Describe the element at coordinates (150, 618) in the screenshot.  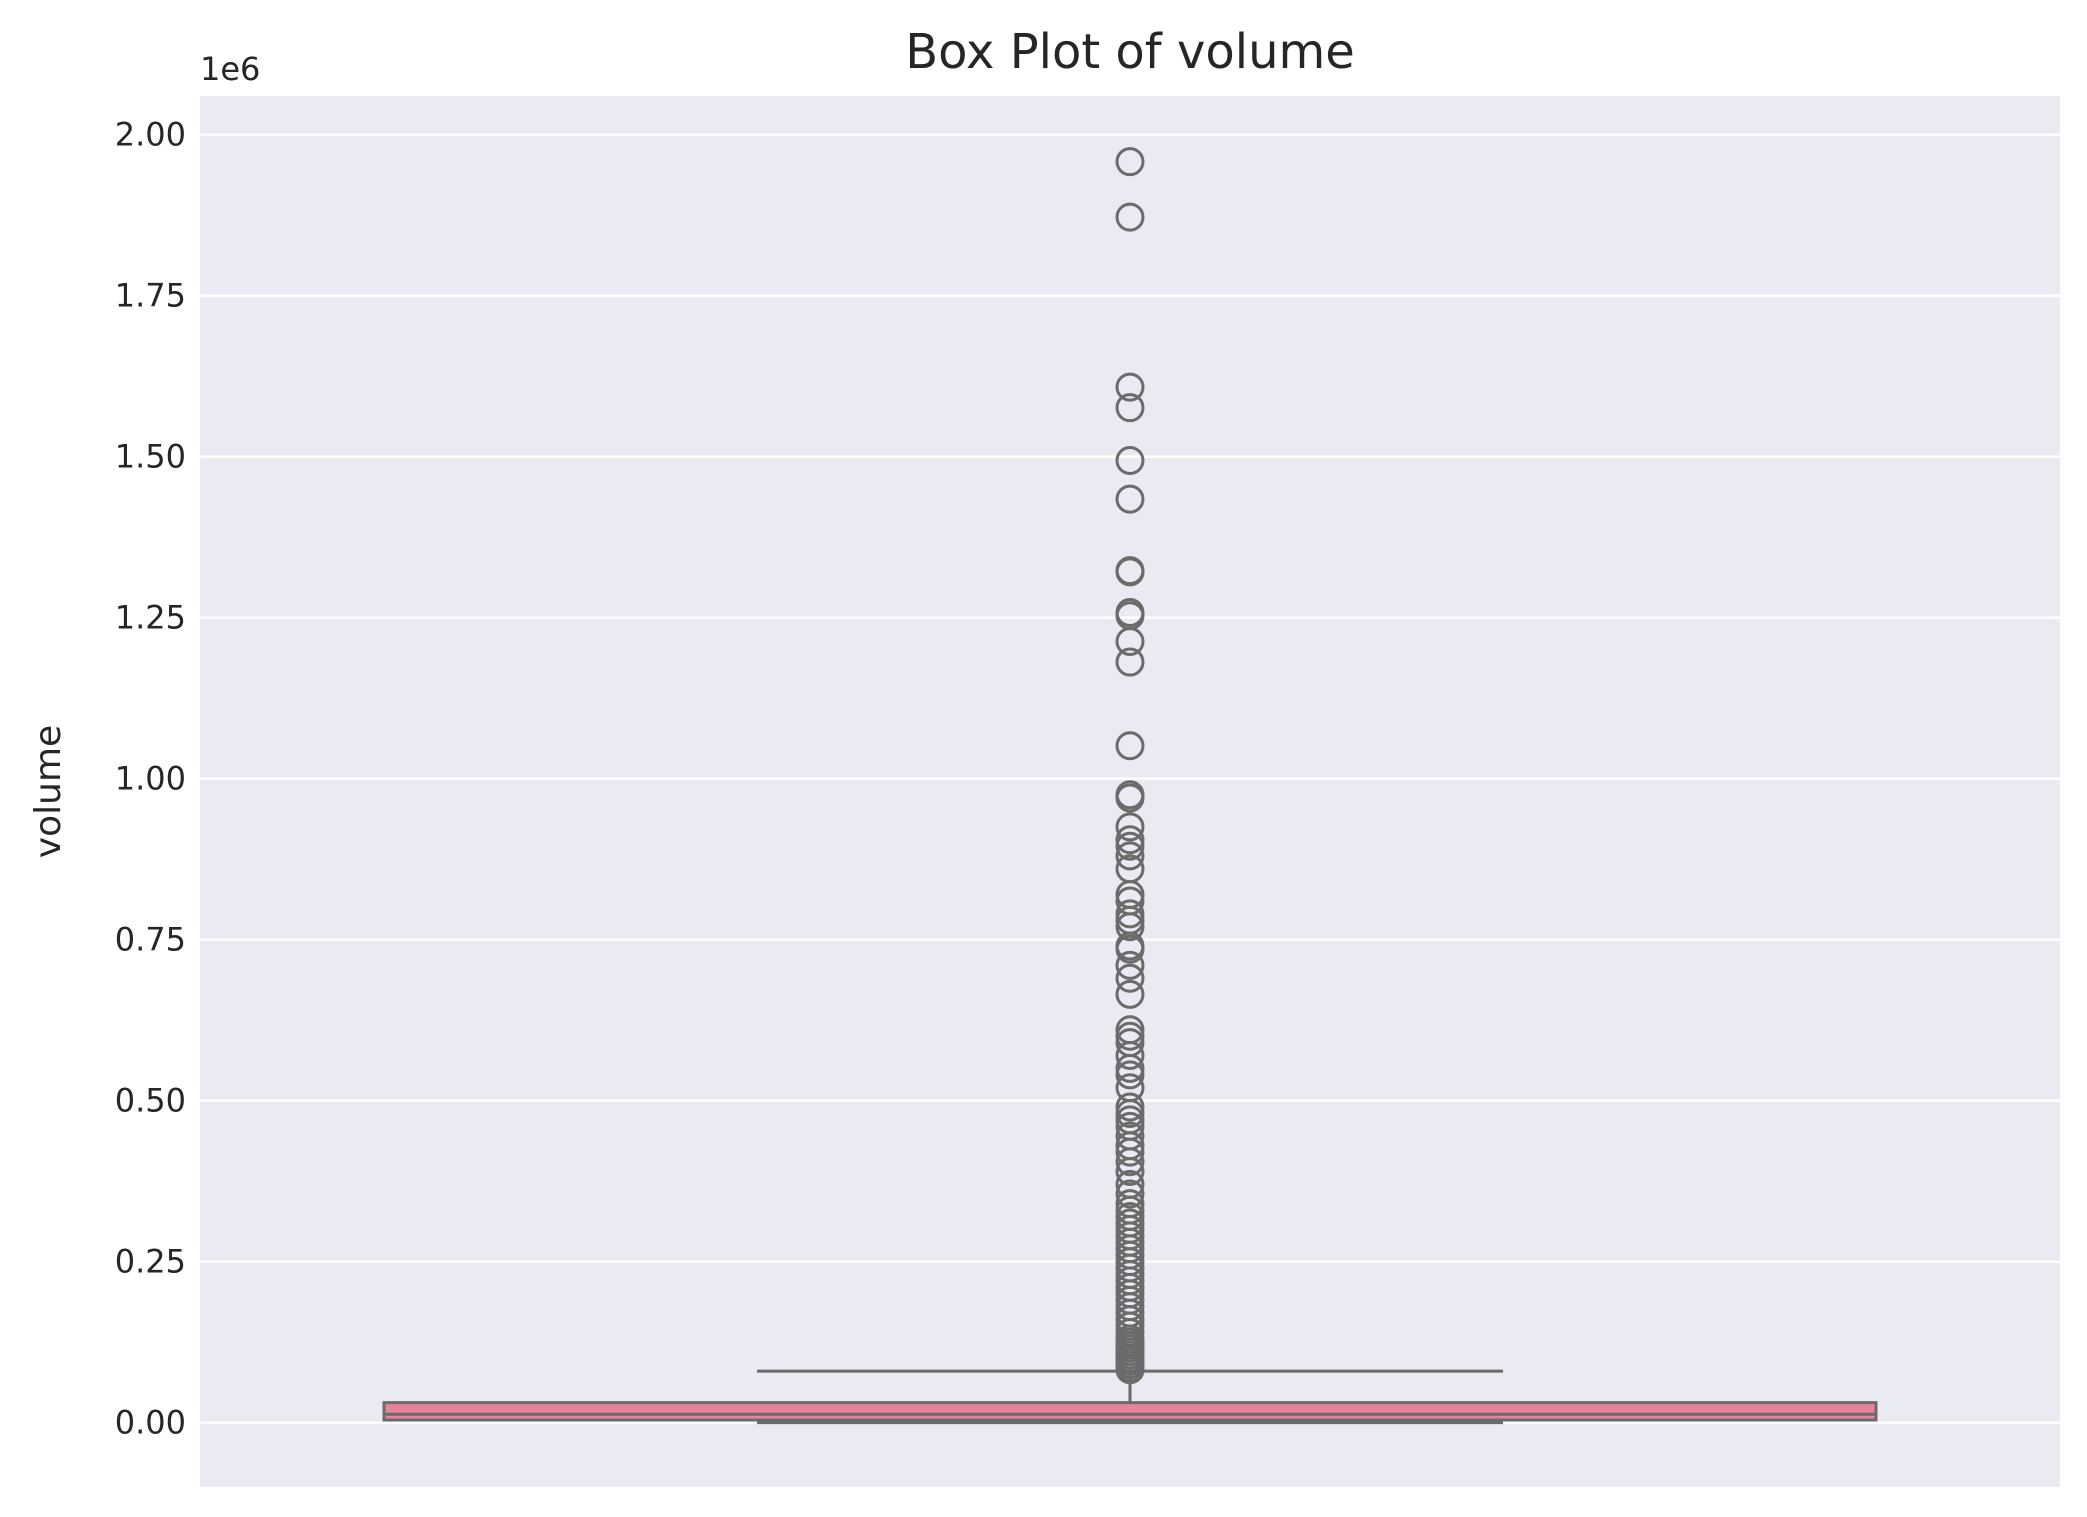
I see `y-tick-label: 1.25` at that location.